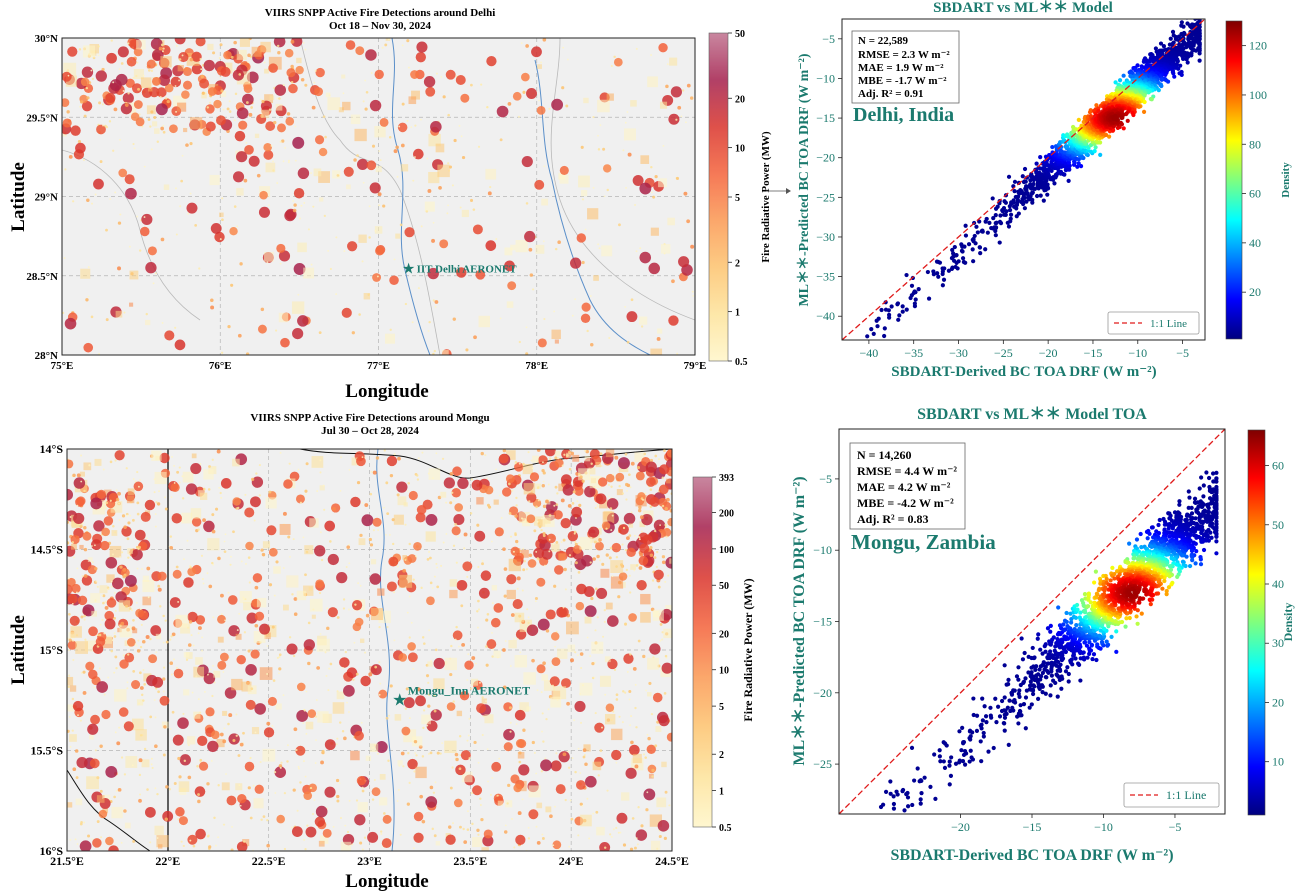 Image resolution: width=1305 pixels, height=892 pixels. I want to click on delhi-site-label: Delhi, India, so click(903, 115).